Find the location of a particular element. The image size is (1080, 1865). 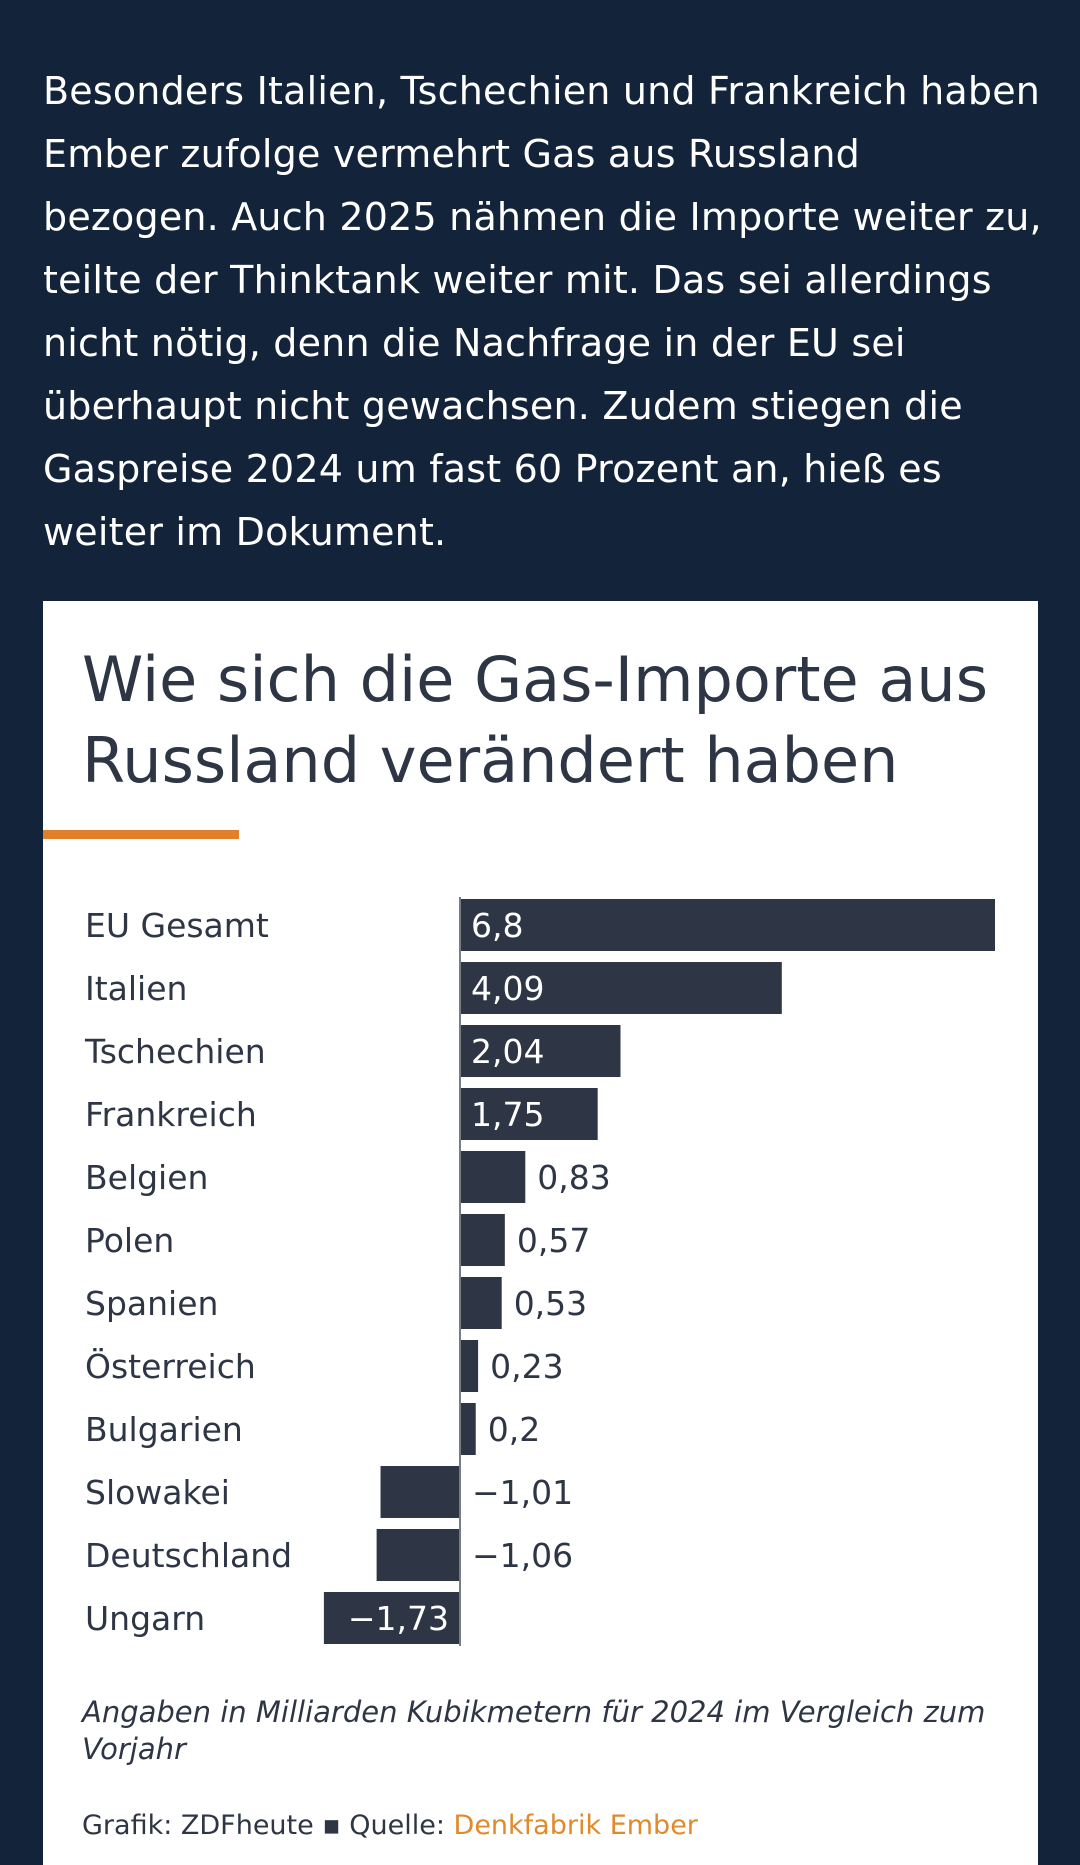

value-label: 1,75 is located at coordinates (507, 1114).